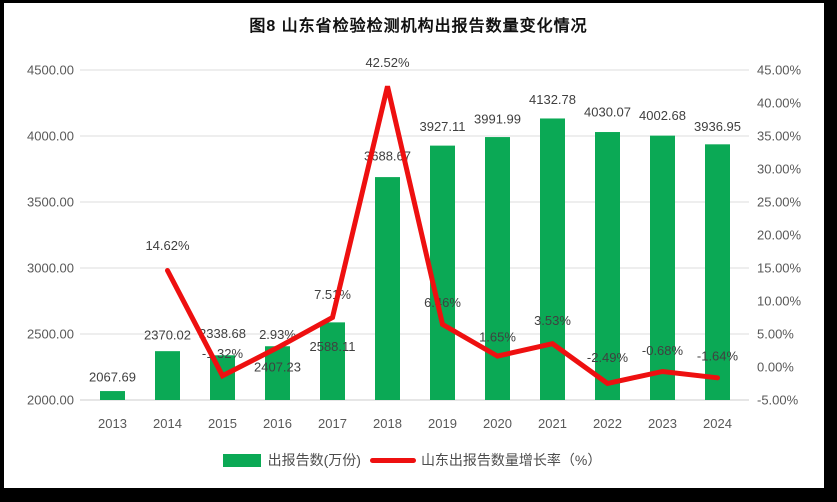  Describe the element at coordinates (778, 400) in the screenshot. I see `right-axis-tick-label: -5.00%` at that location.